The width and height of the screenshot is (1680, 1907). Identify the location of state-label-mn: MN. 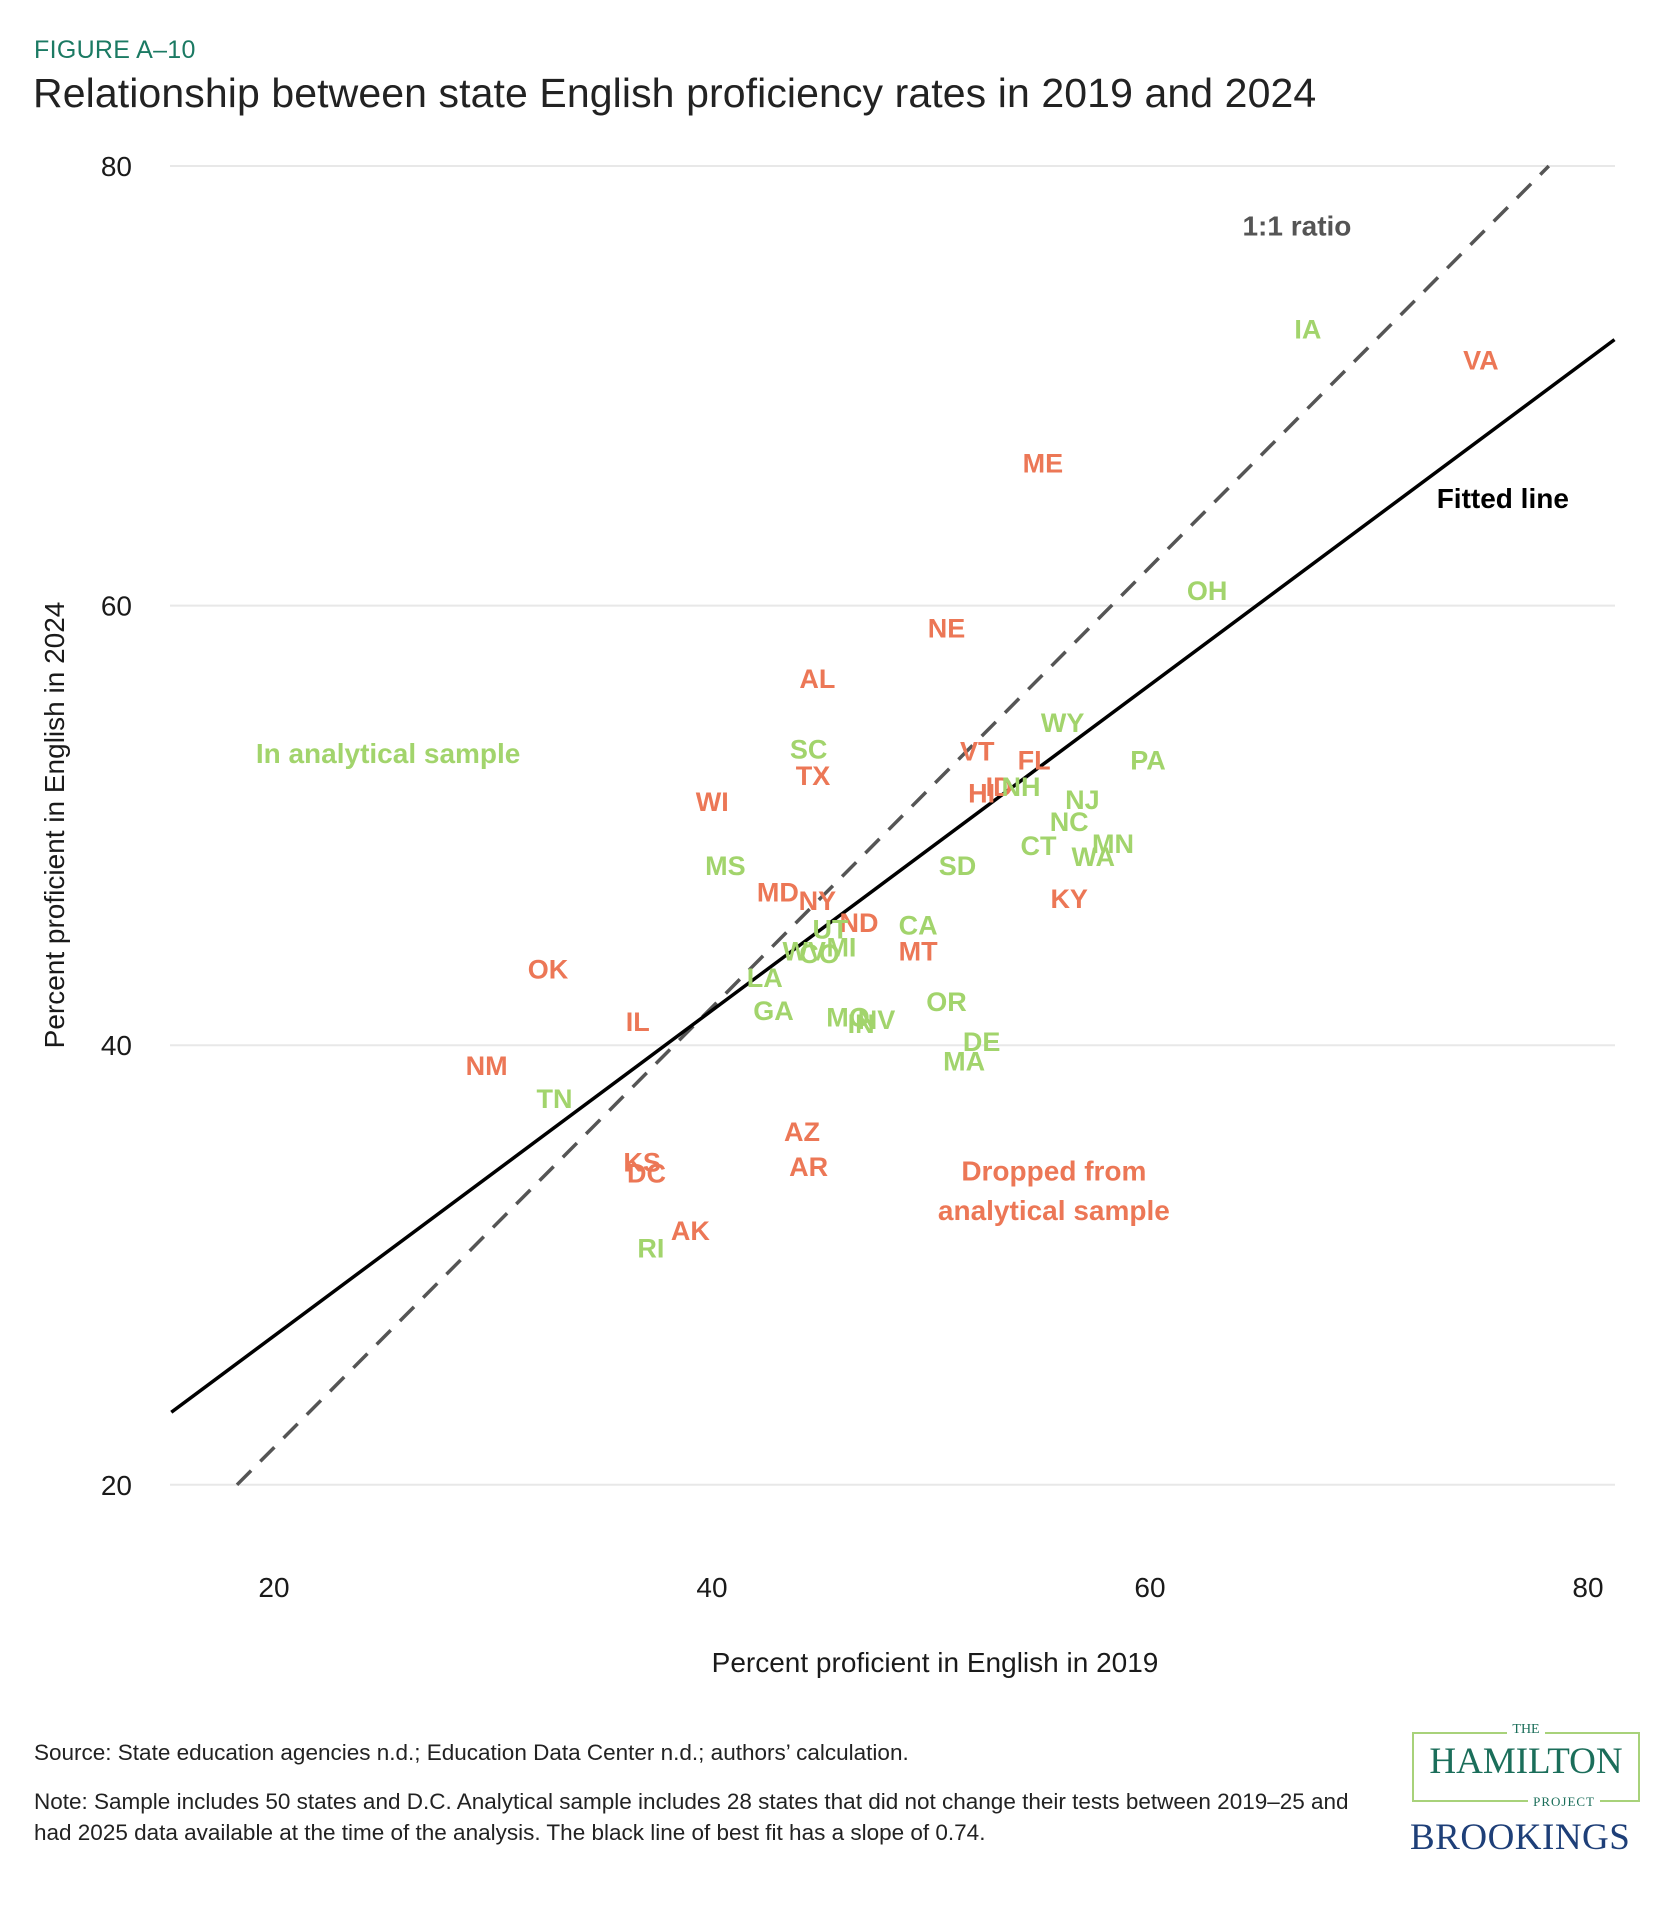
(1113, 844).